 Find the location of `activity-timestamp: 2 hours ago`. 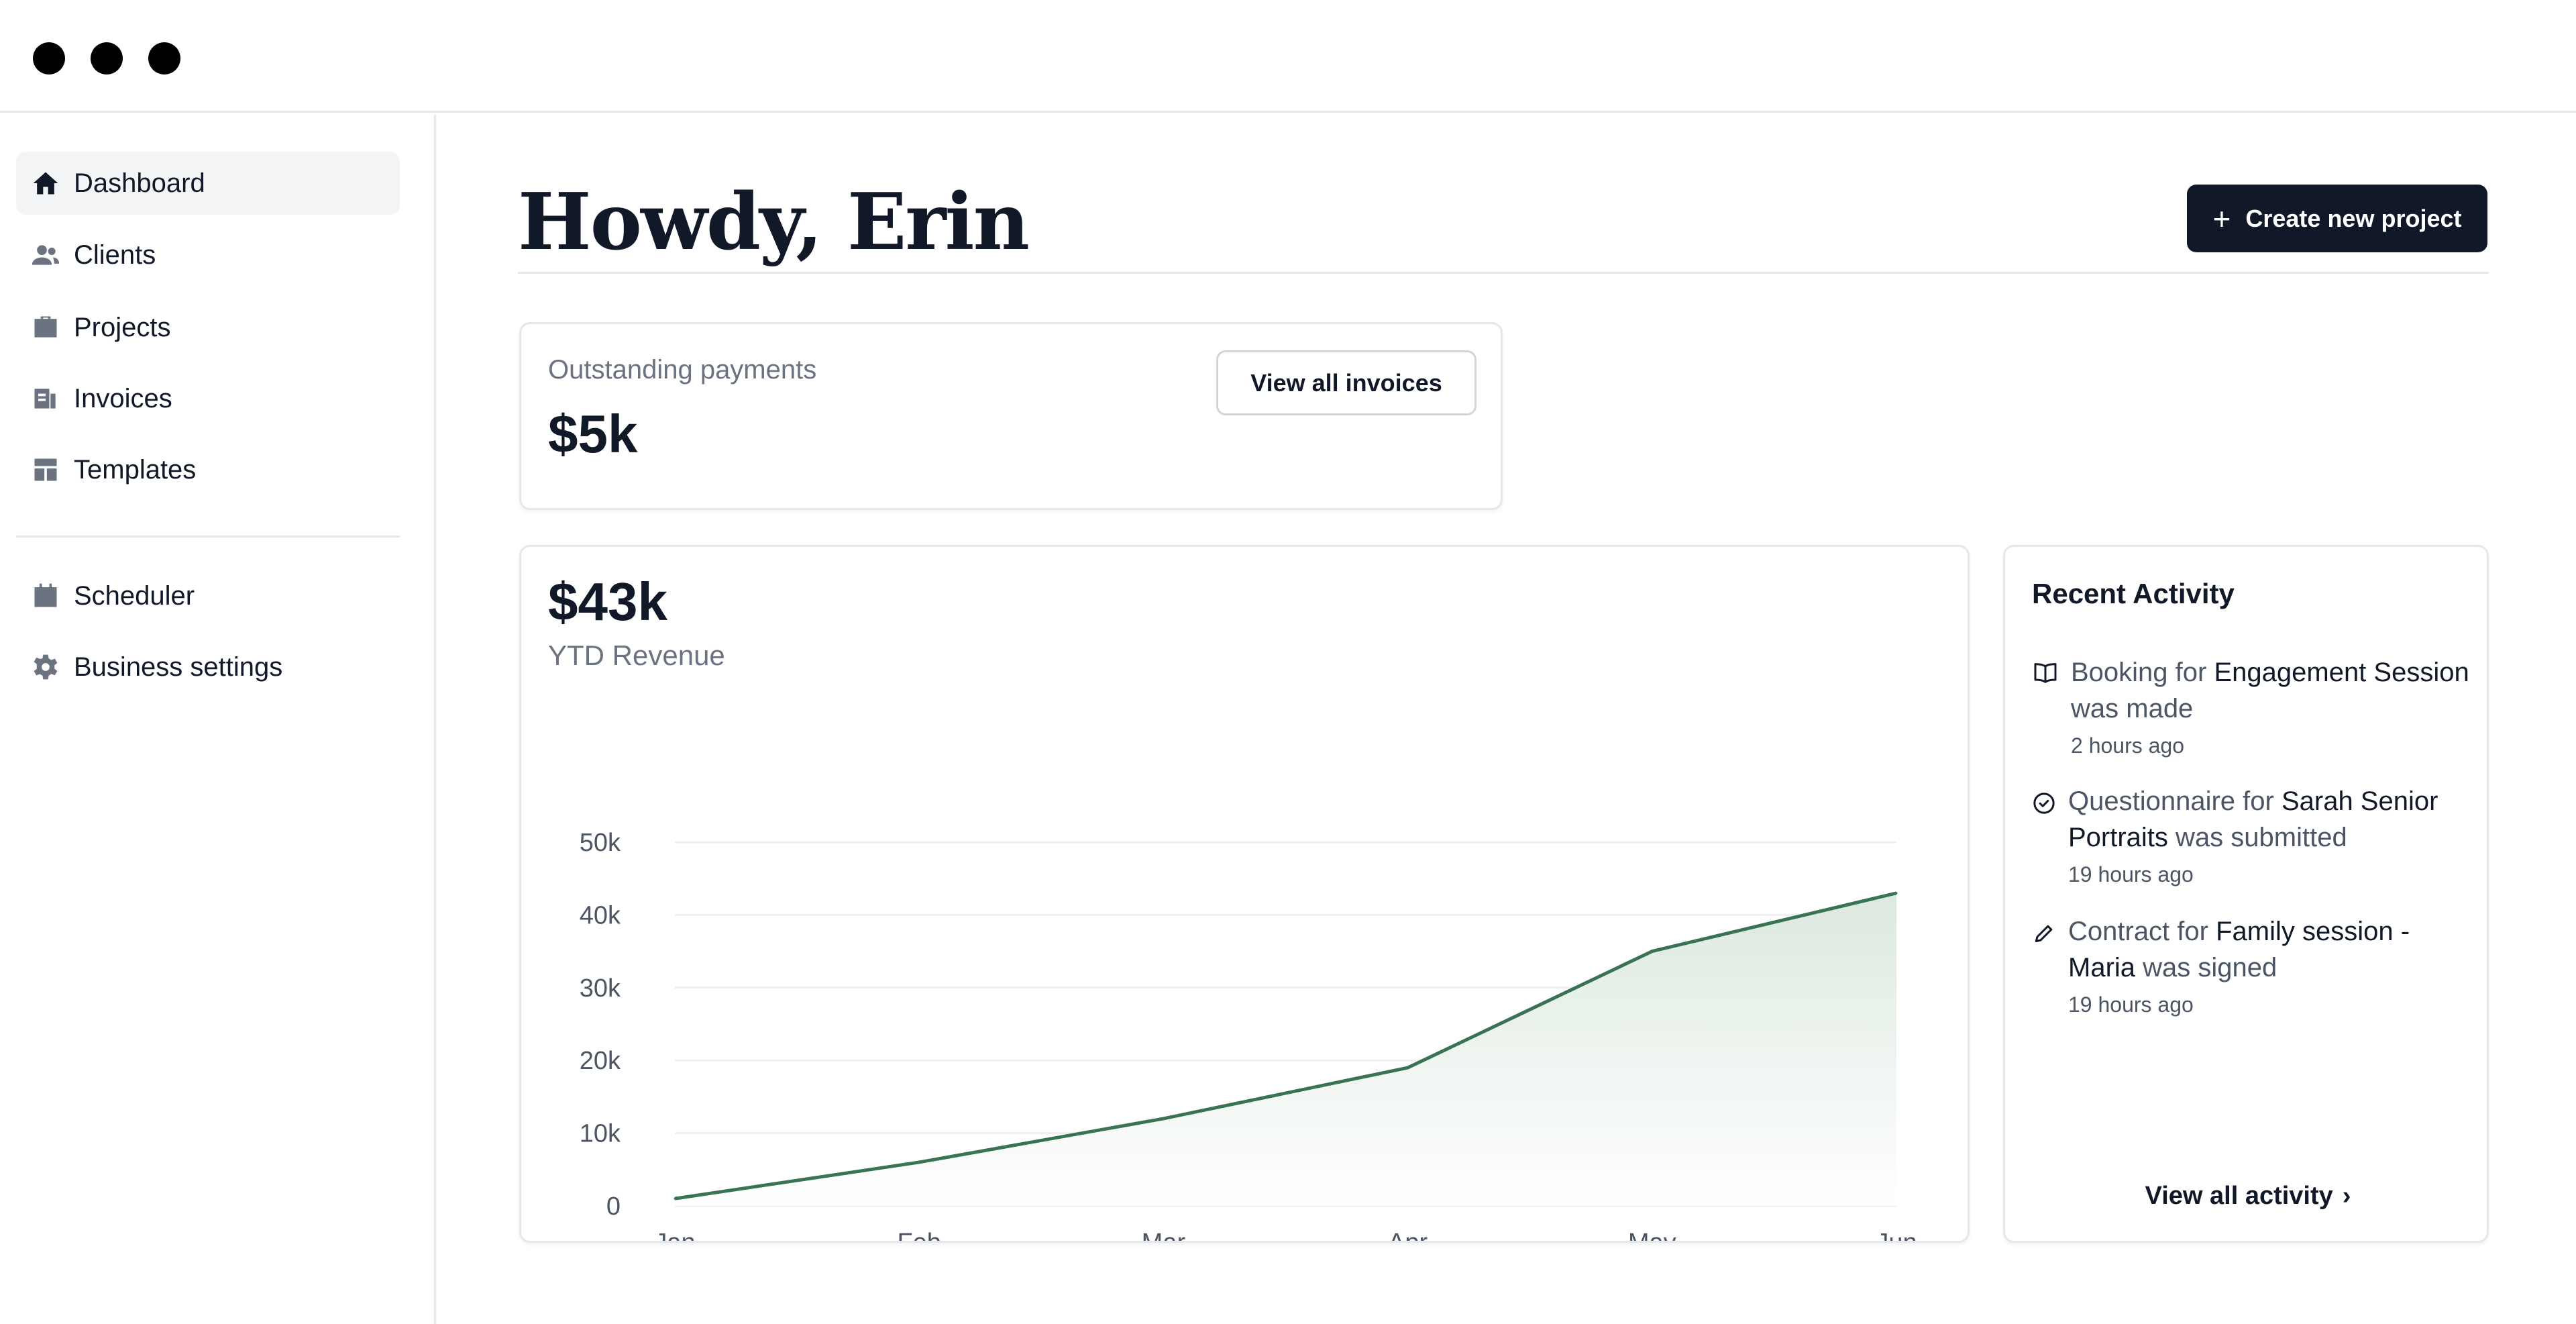

activity-timestamp: 2 hours ago is located at coordinates (2128, 745).